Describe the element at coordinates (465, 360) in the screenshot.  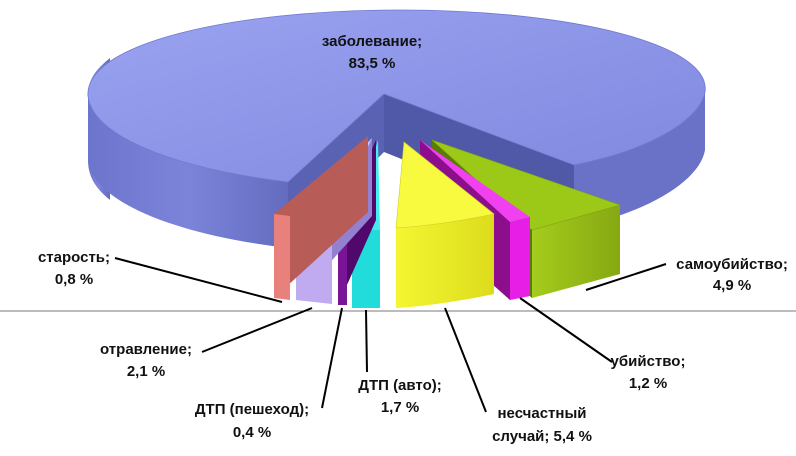
I see `leader-neschastny` at that location.